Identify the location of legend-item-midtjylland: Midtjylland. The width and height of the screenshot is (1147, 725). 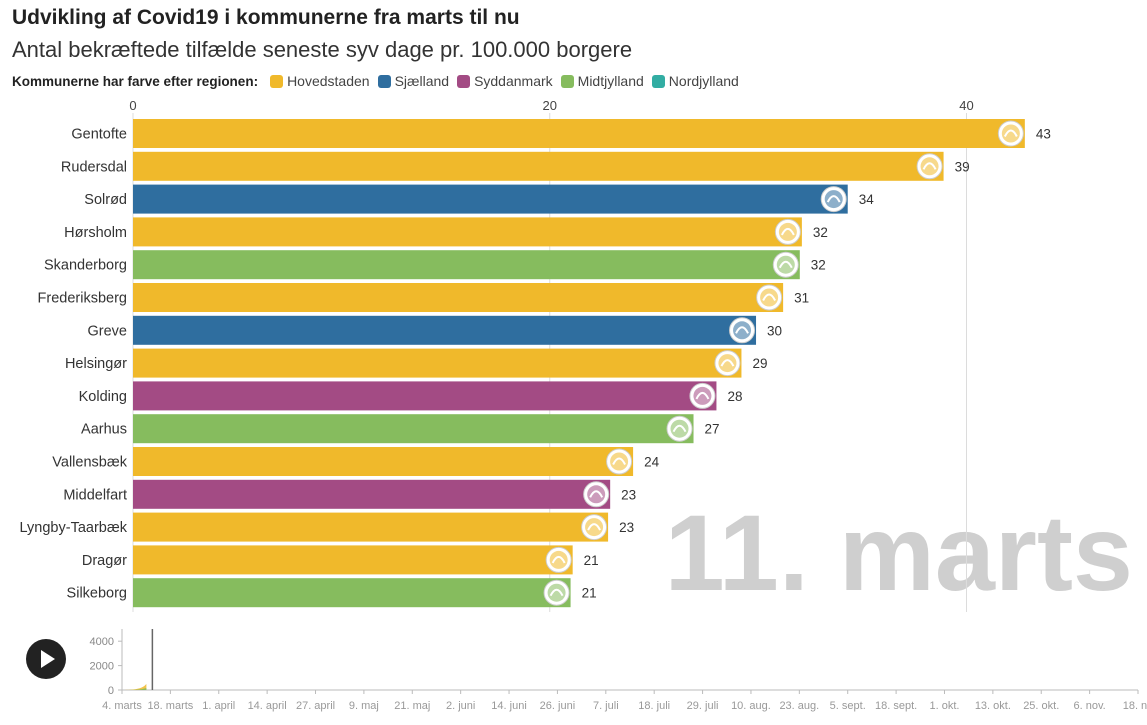
(602, 81).